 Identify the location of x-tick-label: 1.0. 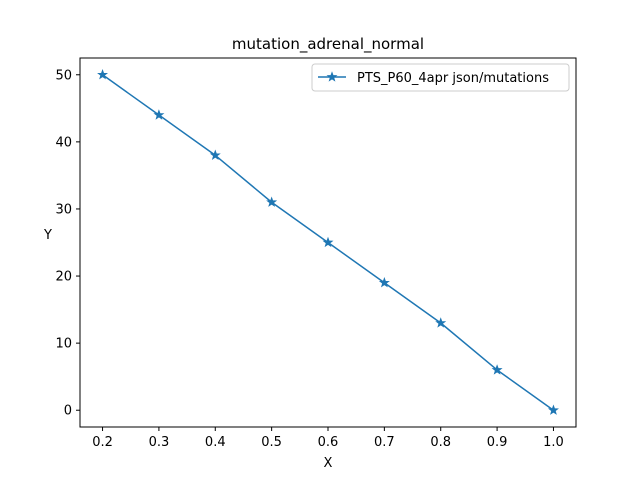
(553, 442).